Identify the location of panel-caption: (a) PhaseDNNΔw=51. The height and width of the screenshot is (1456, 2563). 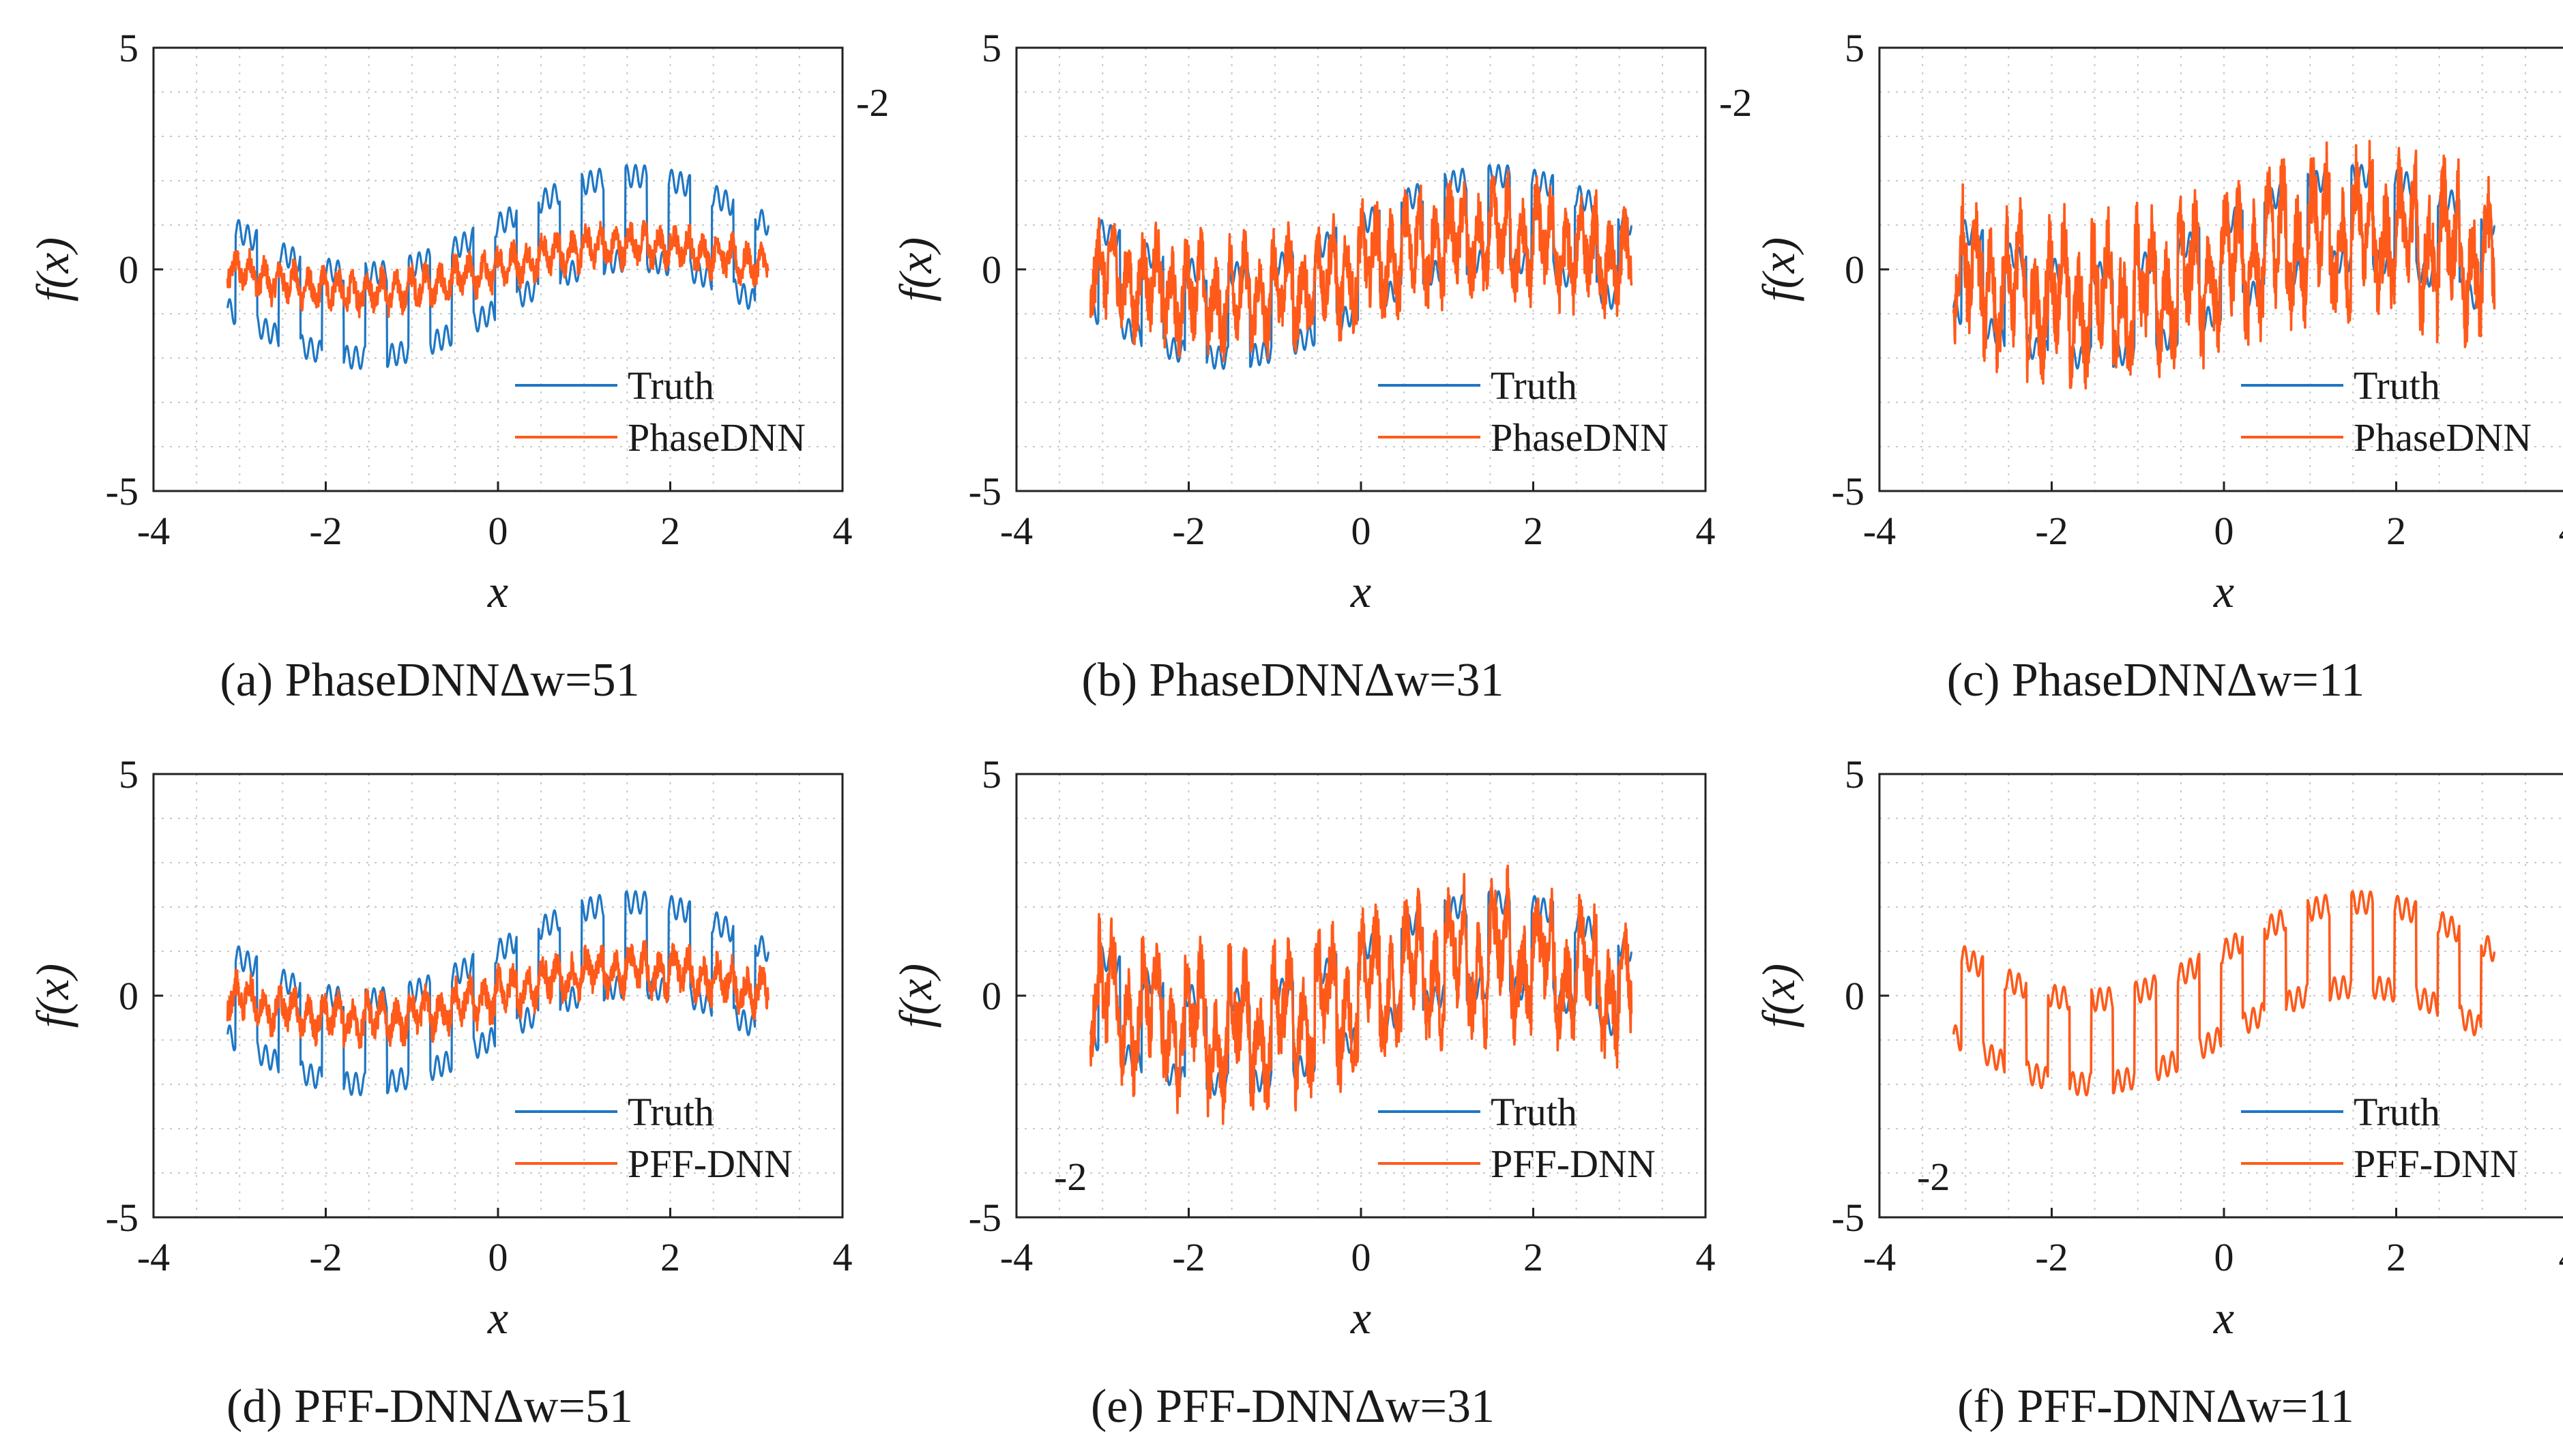
(429, 680).